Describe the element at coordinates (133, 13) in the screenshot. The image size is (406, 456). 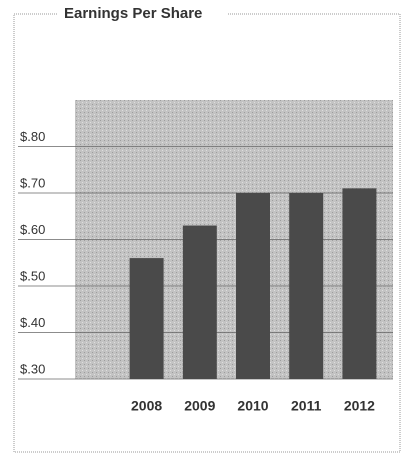
I see `chart-title: Earnings Per Share` at that location.